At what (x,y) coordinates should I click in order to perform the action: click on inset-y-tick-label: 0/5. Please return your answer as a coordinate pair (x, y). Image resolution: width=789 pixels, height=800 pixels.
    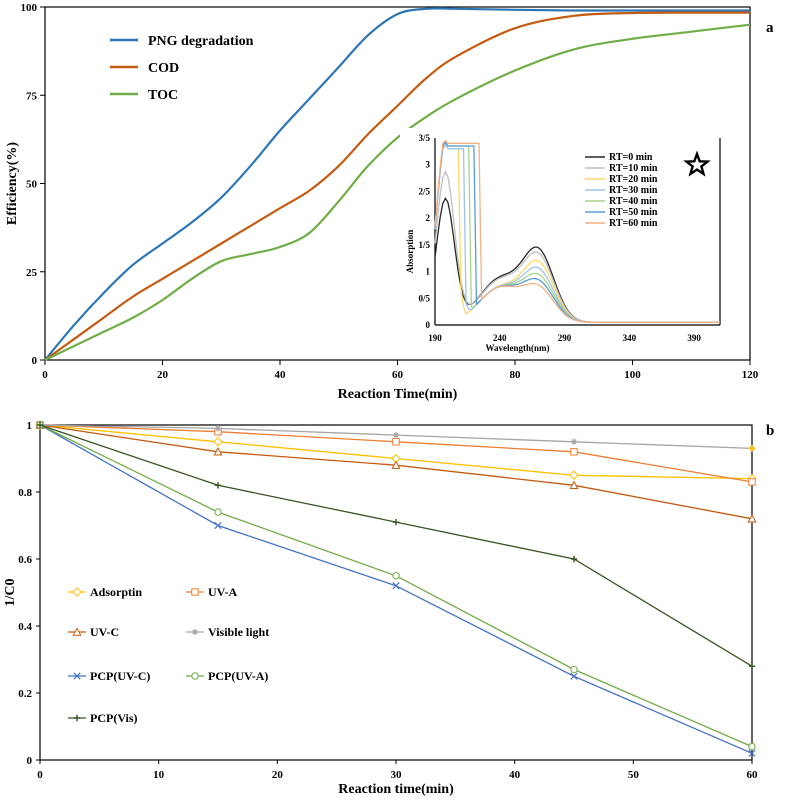
    Looking at the image, I should click on (424, 298).